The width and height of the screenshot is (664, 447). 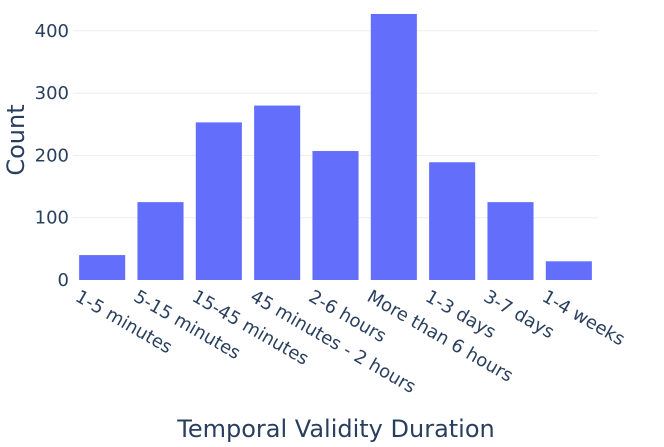 What do you see at coordinates (335, 429) in the screenshot?
I see `x-axis-title: Temporal Validity Duration` at bounding box center [335, 429].